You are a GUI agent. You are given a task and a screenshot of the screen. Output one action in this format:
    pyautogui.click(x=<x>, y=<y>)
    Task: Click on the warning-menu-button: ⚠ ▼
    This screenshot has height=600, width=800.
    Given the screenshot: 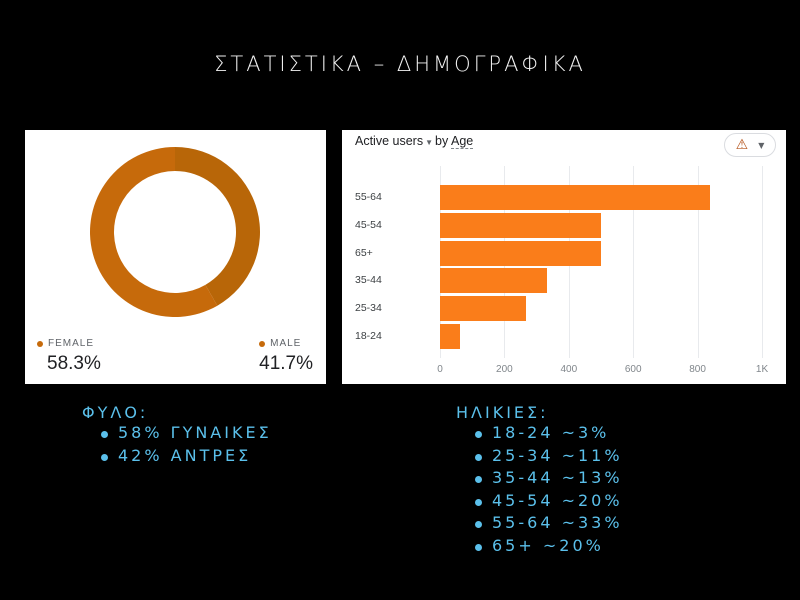 What is the action you would take?
    pyautogui.click(x=750, y=145)
    